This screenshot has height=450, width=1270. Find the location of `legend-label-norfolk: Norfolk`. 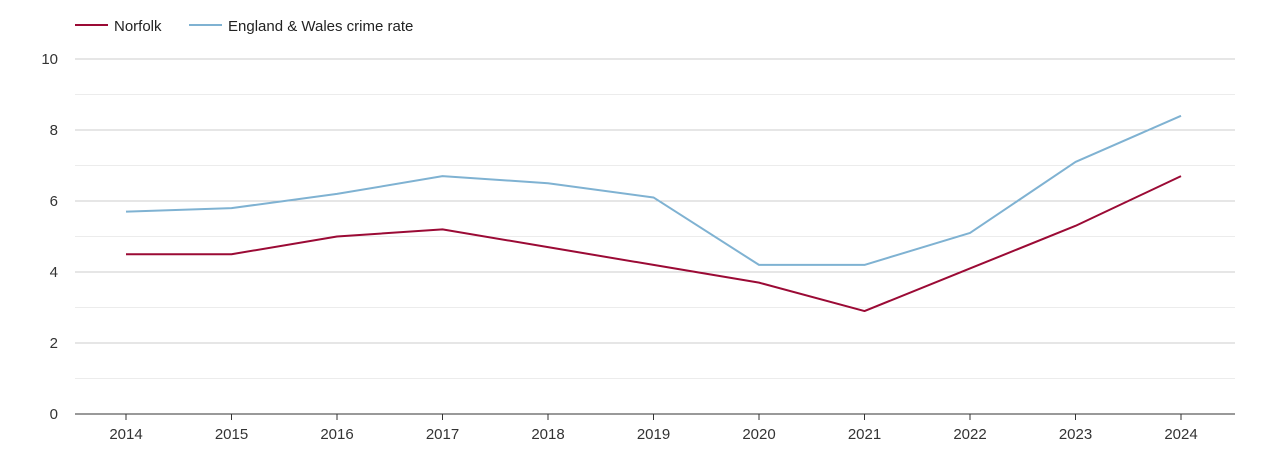

legend-label-norfolk: Norfolk is located at coordinates (138, 26).